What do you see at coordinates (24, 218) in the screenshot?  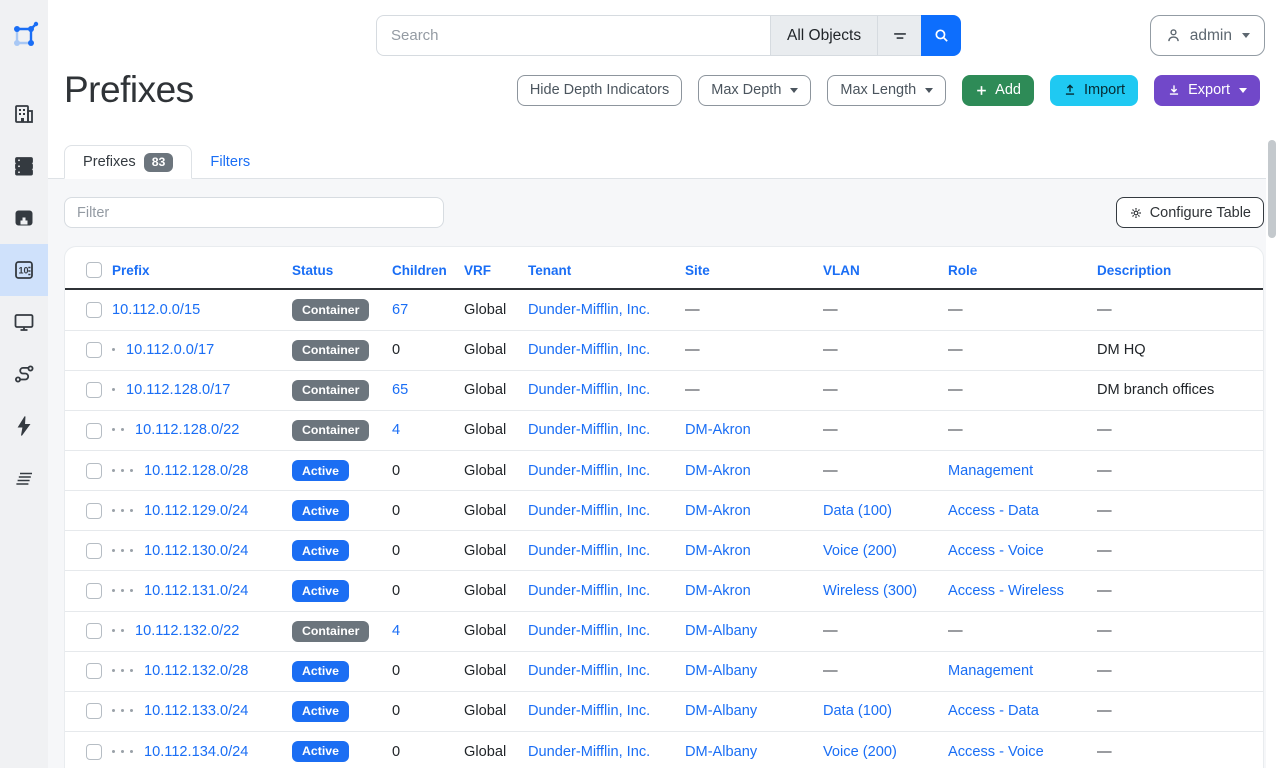 I see `connections-icon` at bounding box center [24, 218].